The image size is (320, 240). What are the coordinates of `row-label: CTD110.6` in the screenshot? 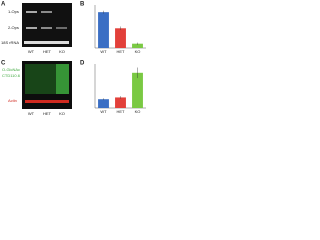 It's located at (11, 75).